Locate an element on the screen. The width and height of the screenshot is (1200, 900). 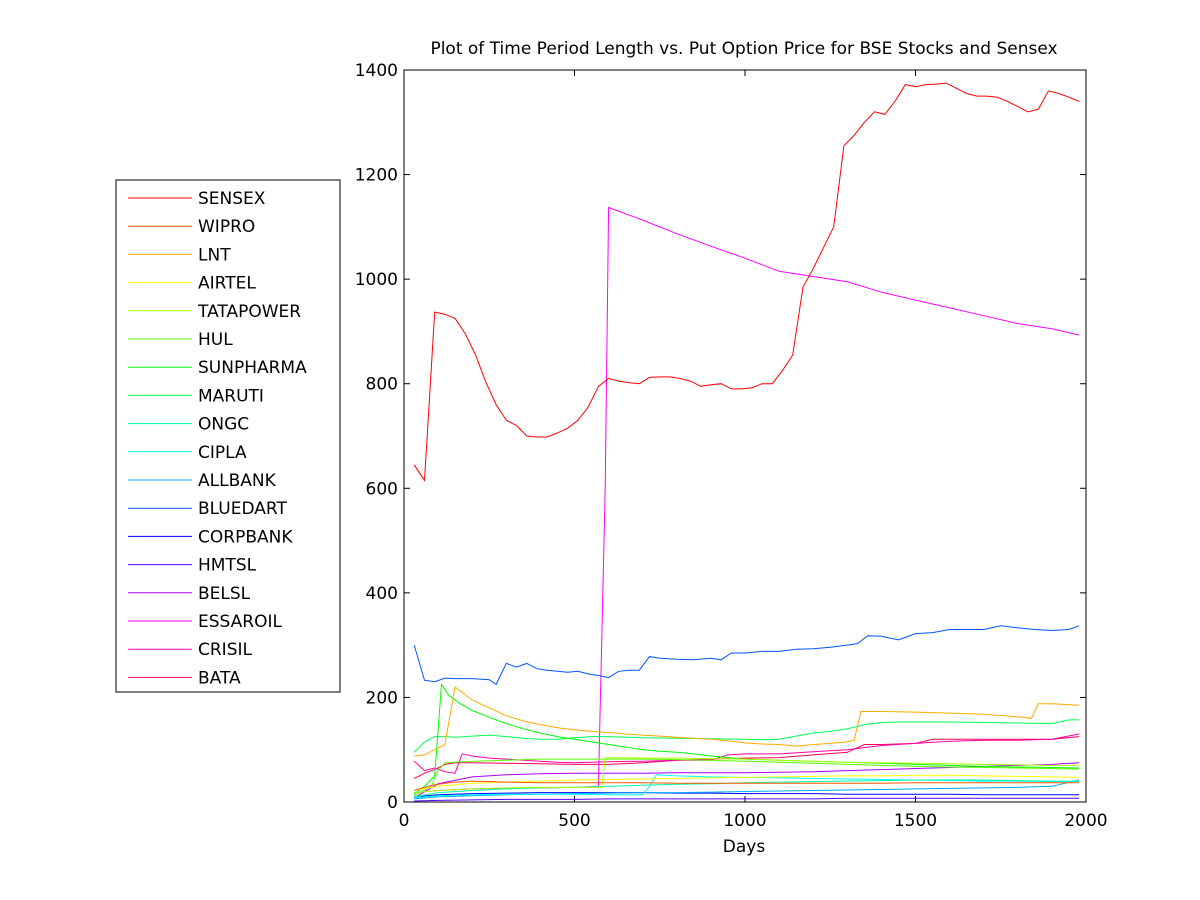
legend-label-corpbank: CORPBANK is located at coordinates (245, 537).